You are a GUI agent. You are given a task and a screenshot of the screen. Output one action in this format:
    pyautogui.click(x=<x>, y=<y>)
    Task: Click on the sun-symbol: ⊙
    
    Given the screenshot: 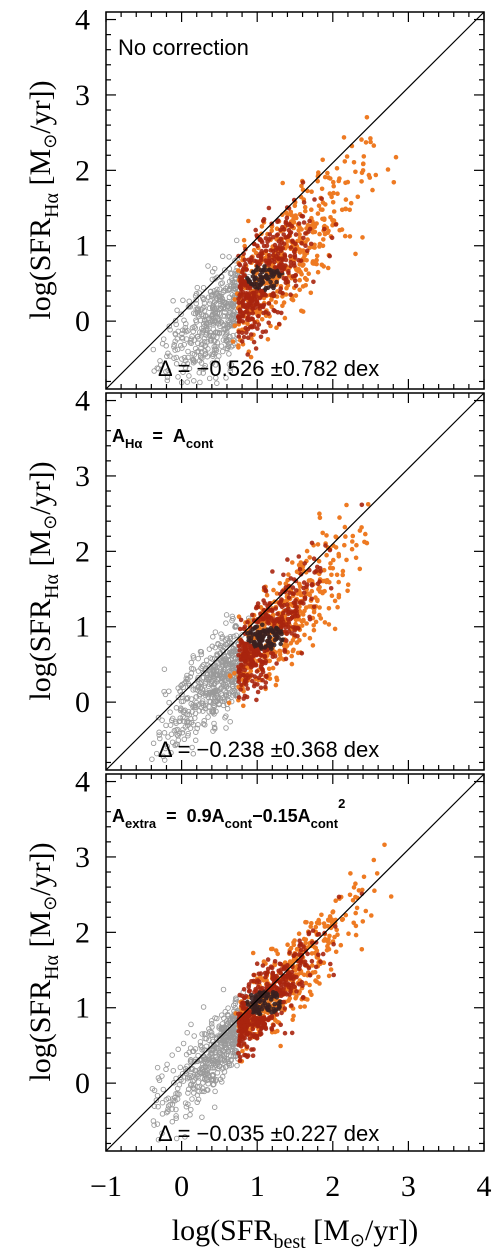 What is the action you would take?
    pyautogui.click(x=50, y=903)
    